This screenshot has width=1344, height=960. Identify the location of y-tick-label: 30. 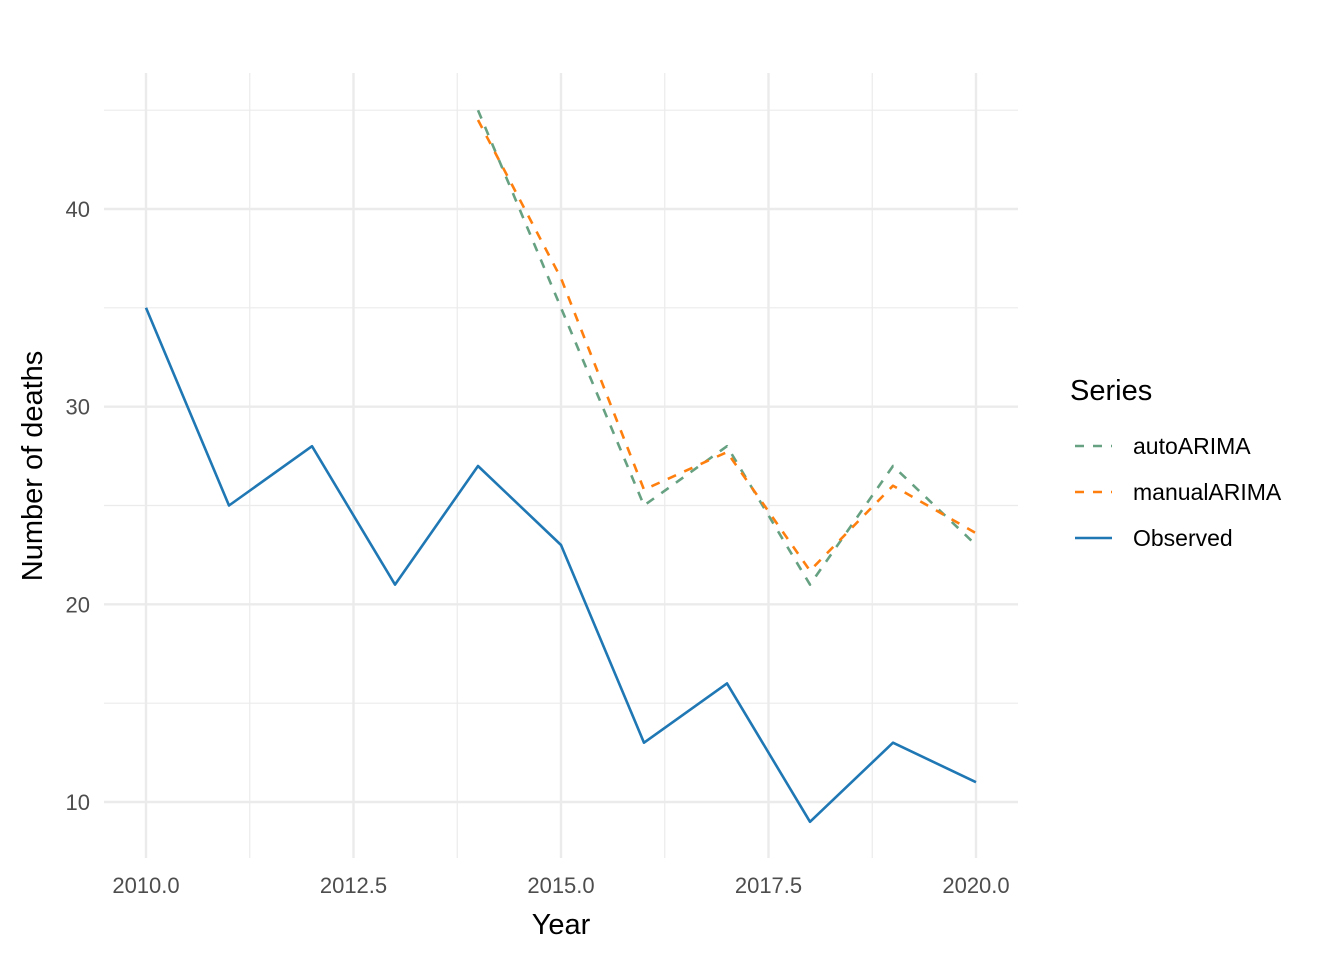
(78, 407).